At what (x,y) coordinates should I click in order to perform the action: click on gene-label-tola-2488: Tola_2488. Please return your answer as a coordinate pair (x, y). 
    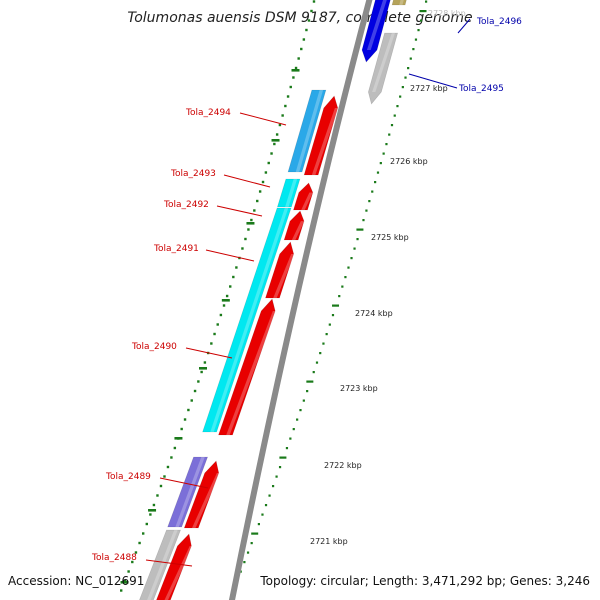
    Looking at the image, I should click on (114, 558).